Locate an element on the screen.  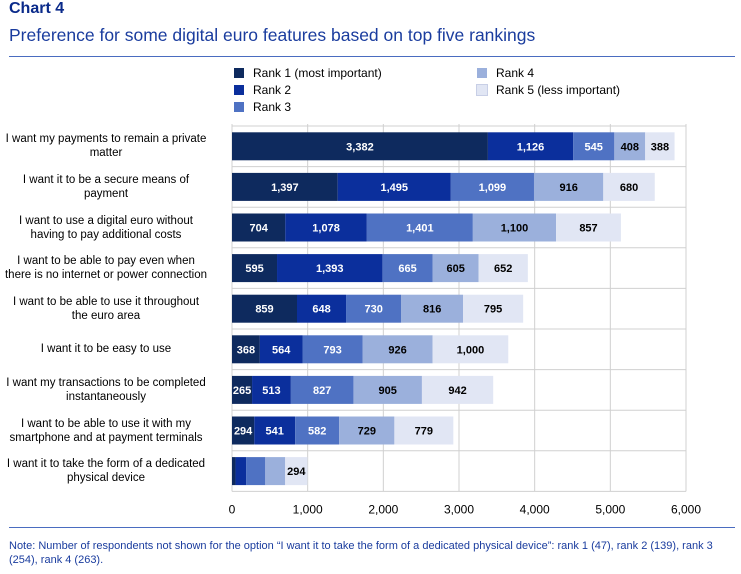
legend-label: Rank 4 is located at coordinates (515, 73).